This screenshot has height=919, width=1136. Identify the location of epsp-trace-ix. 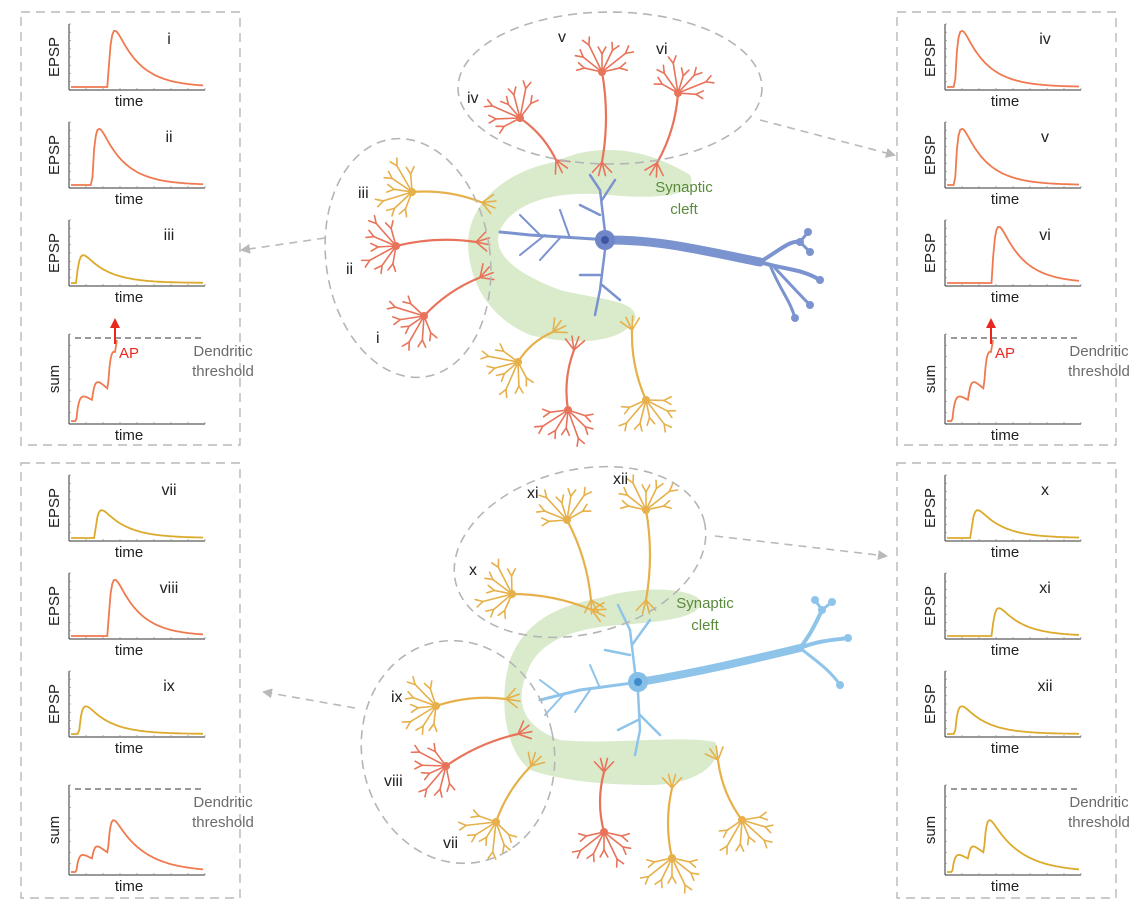
(137, 720).